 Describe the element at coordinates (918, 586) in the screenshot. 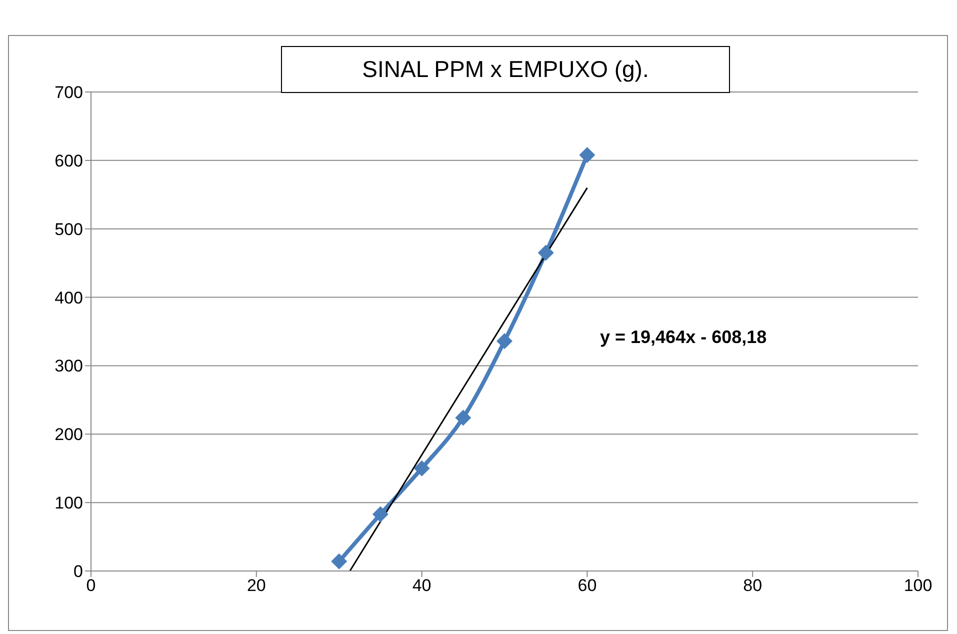

I see `x-tick-label: 100` at that location.